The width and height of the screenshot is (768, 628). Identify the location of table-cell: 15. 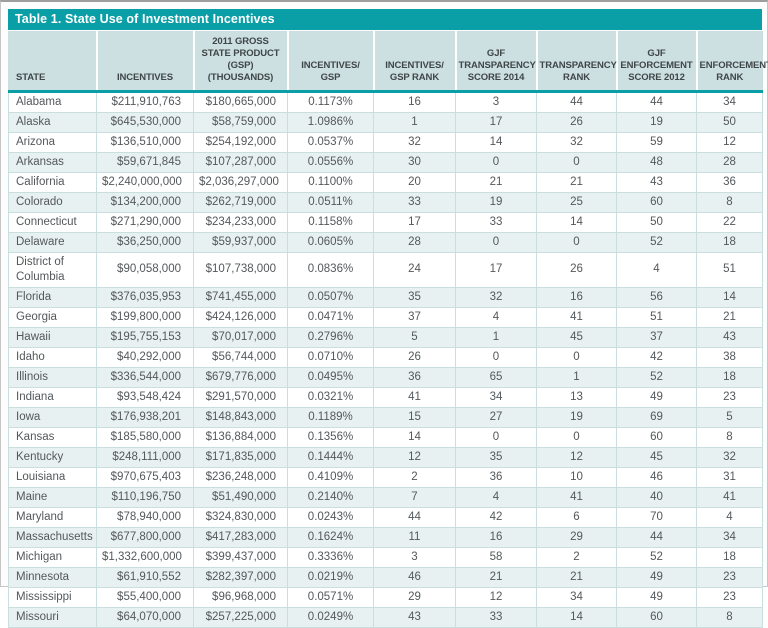
(414, 417).